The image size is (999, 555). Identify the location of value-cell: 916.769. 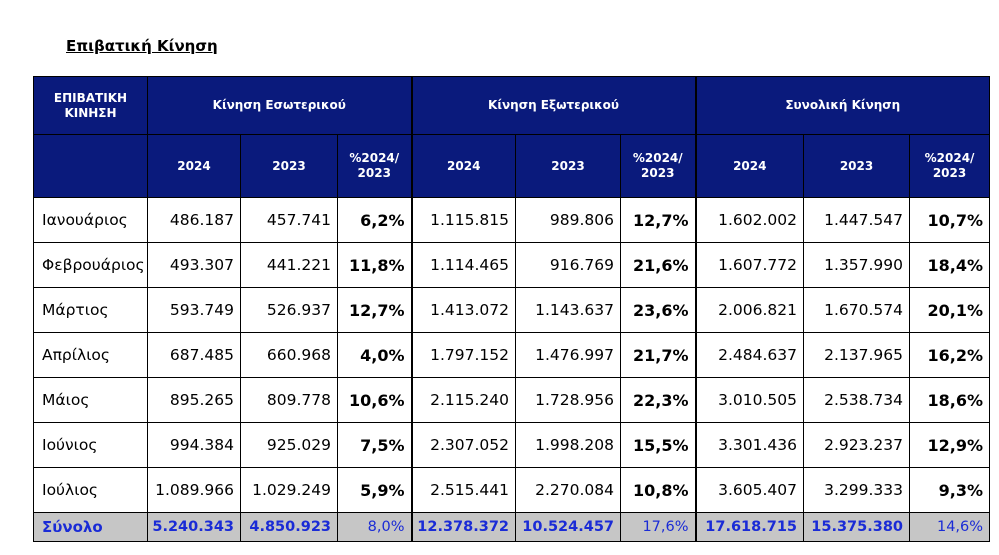
(568, 265).